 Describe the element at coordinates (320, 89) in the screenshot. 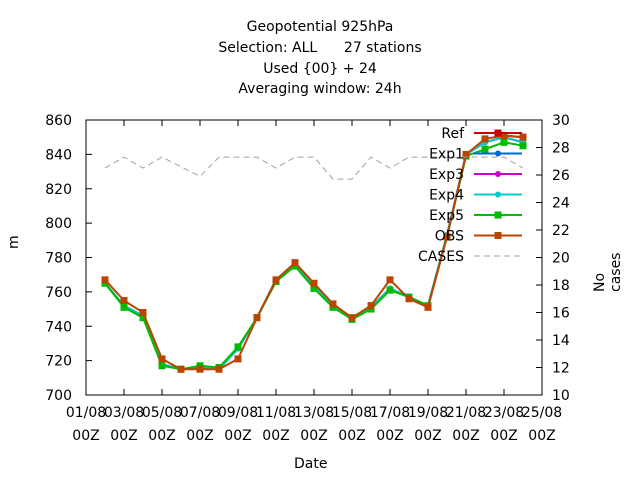

I see `chart-title-line-4: Averaging window: 24h` at that location.